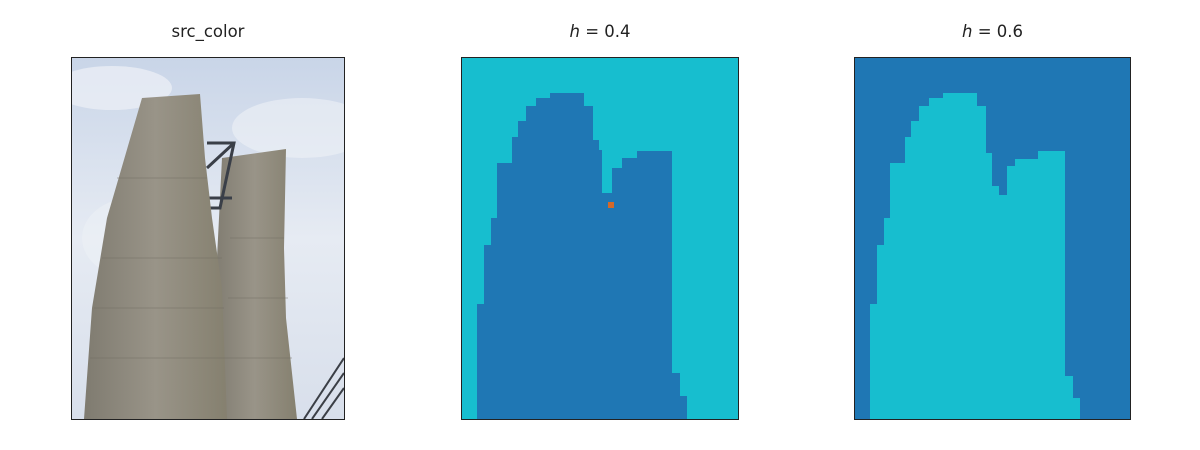  Describe the element at coordinates (323, 388) in the screenshot. I see `cables` at that location.